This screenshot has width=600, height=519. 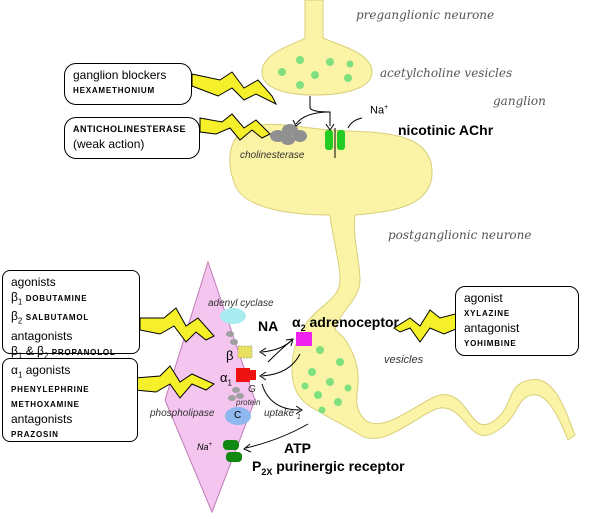 I want to click on alpha2-adrenoceptor-label: α2 adrenoceptor, so click(x=345, y=323).